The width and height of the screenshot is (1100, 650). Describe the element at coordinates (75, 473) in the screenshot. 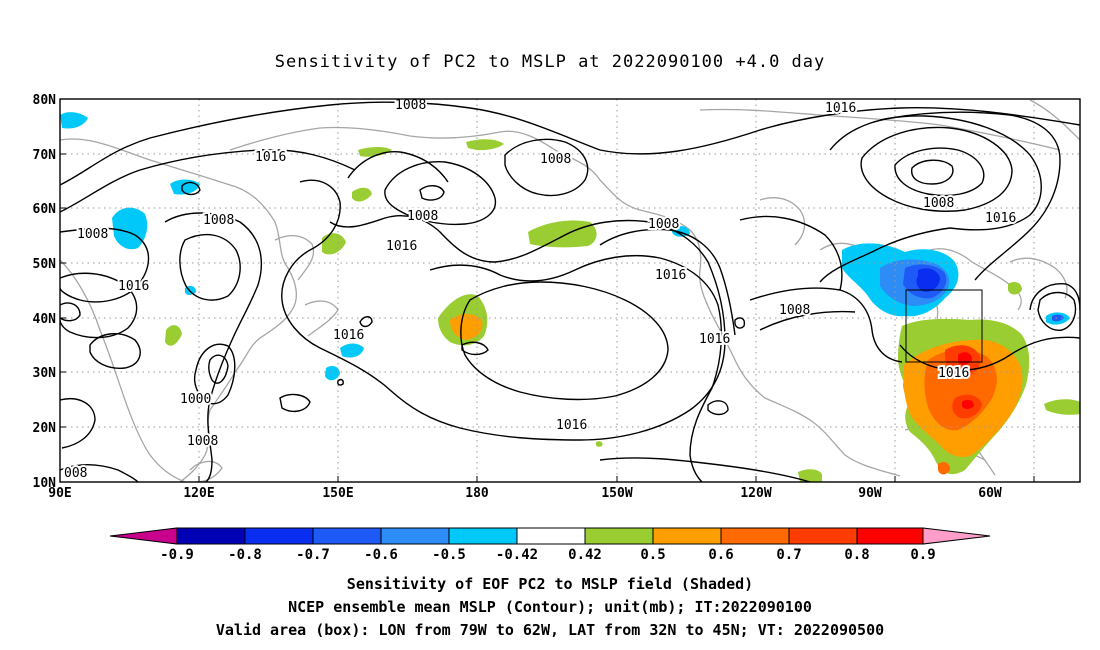

I see `contour-label: 008` at that location.